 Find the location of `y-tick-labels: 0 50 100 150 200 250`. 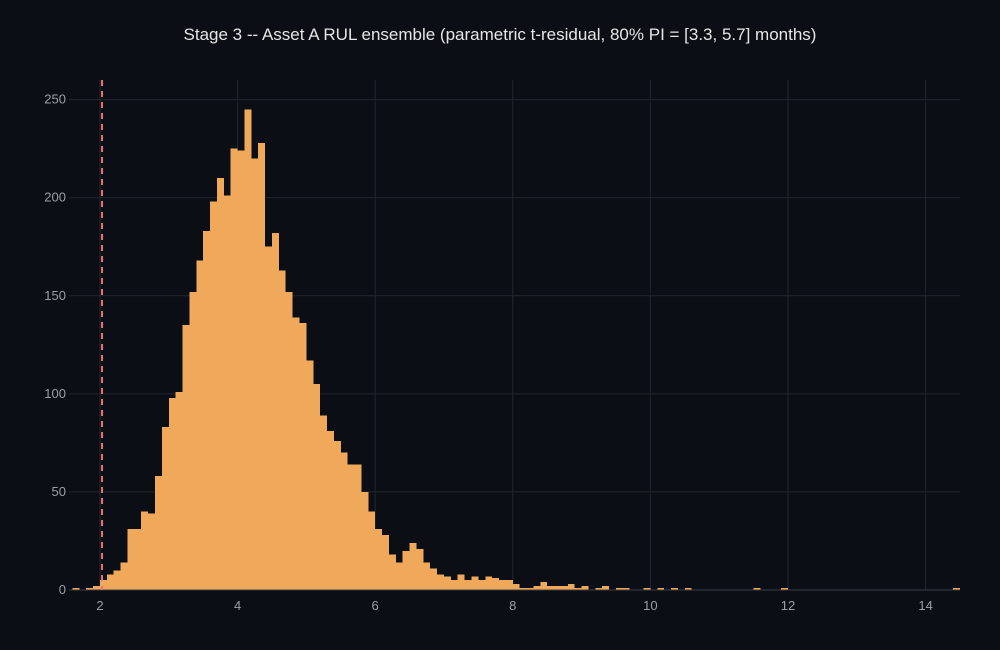

y-tick-labels: 0 50 100 150 200 250 is located at coordinates (55, 344).